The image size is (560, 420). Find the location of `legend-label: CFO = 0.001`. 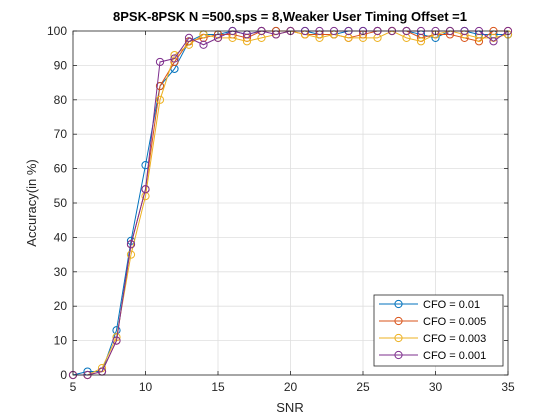

legend-label: CFO = 0.001 is located at coordinates (454, 356).